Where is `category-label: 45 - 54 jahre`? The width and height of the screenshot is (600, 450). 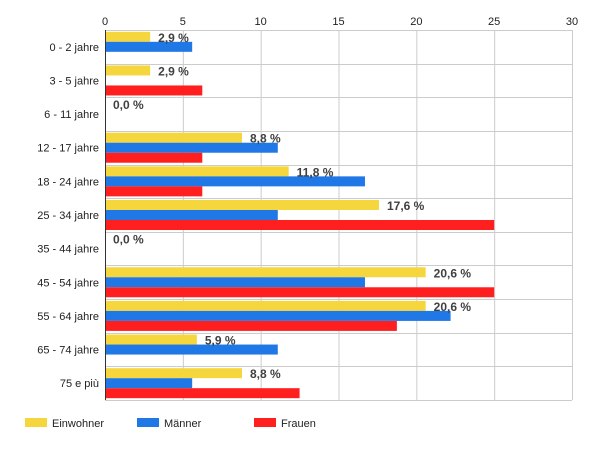
category-label: 45 - 54 jahre is located at coordinates (68, 283).